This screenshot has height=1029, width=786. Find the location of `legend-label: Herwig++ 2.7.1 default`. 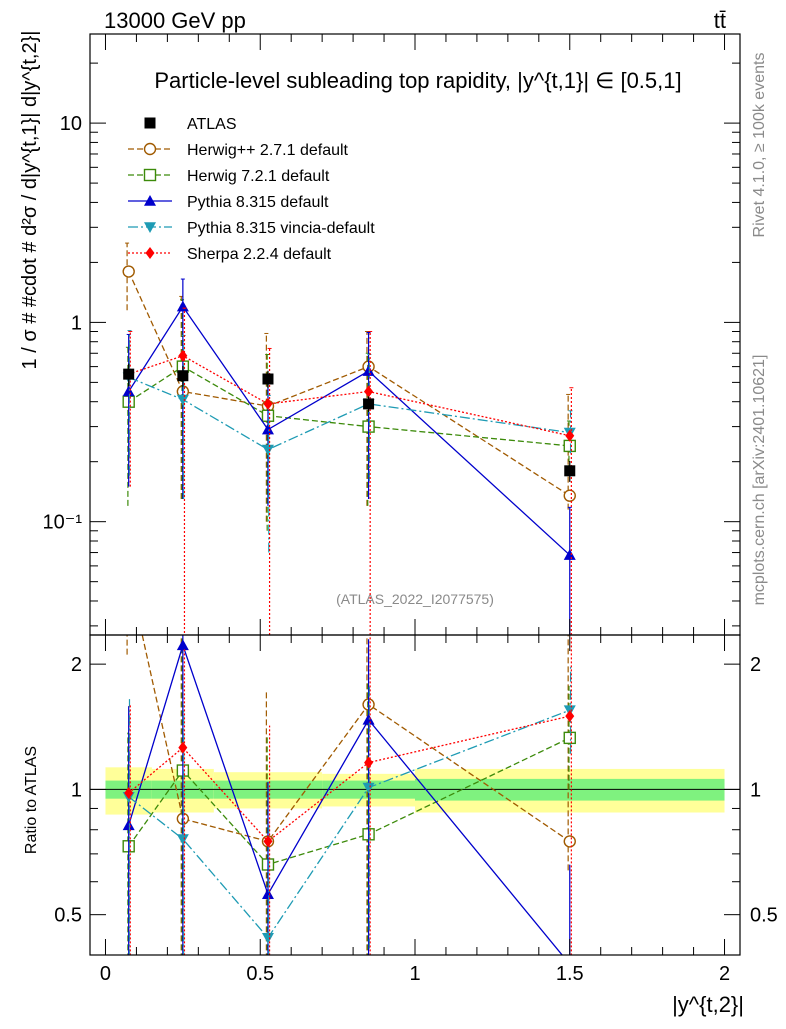

legend-label: Herwig++ 2.7.1 default is located at coordinates (268, 150).